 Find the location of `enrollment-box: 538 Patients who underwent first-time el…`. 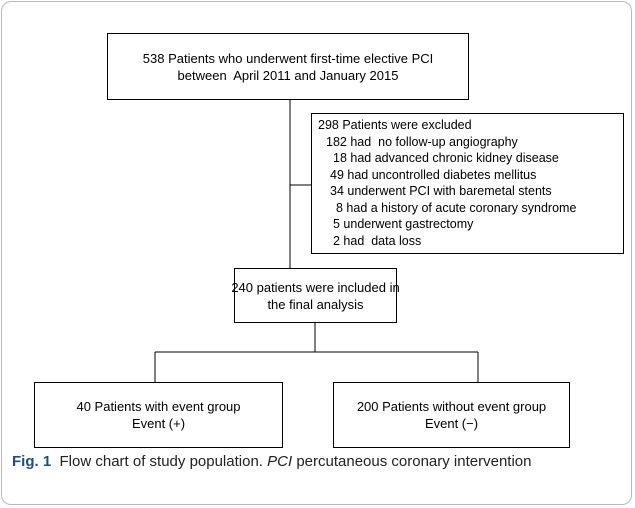

enrollment-box: 538 Patients who underwent first-time el… is located at coordinates (288, 66).